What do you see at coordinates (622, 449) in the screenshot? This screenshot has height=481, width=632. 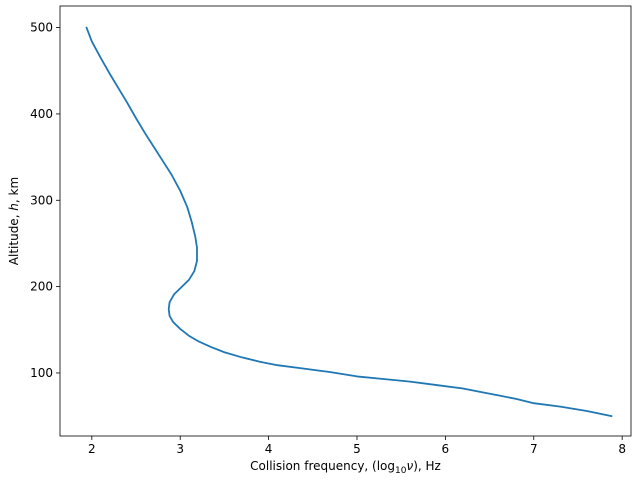 I see `x-tick-label: 8` at bounding box center [622, 449].